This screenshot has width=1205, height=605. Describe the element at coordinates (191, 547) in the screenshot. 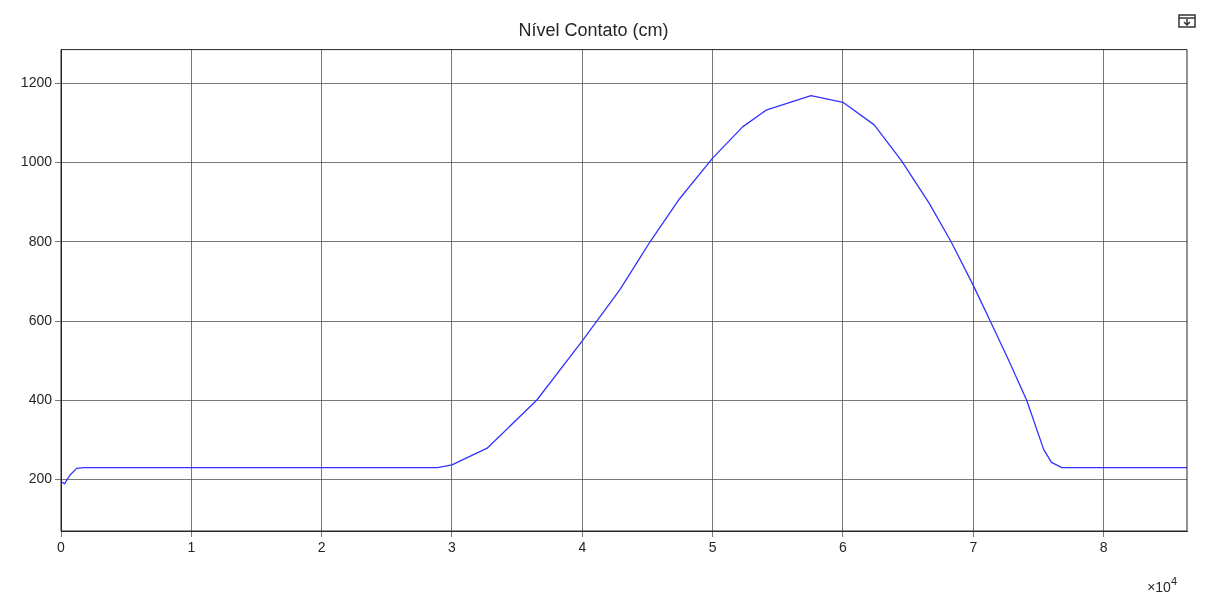

I see `x-tick-label: 1` at that location.